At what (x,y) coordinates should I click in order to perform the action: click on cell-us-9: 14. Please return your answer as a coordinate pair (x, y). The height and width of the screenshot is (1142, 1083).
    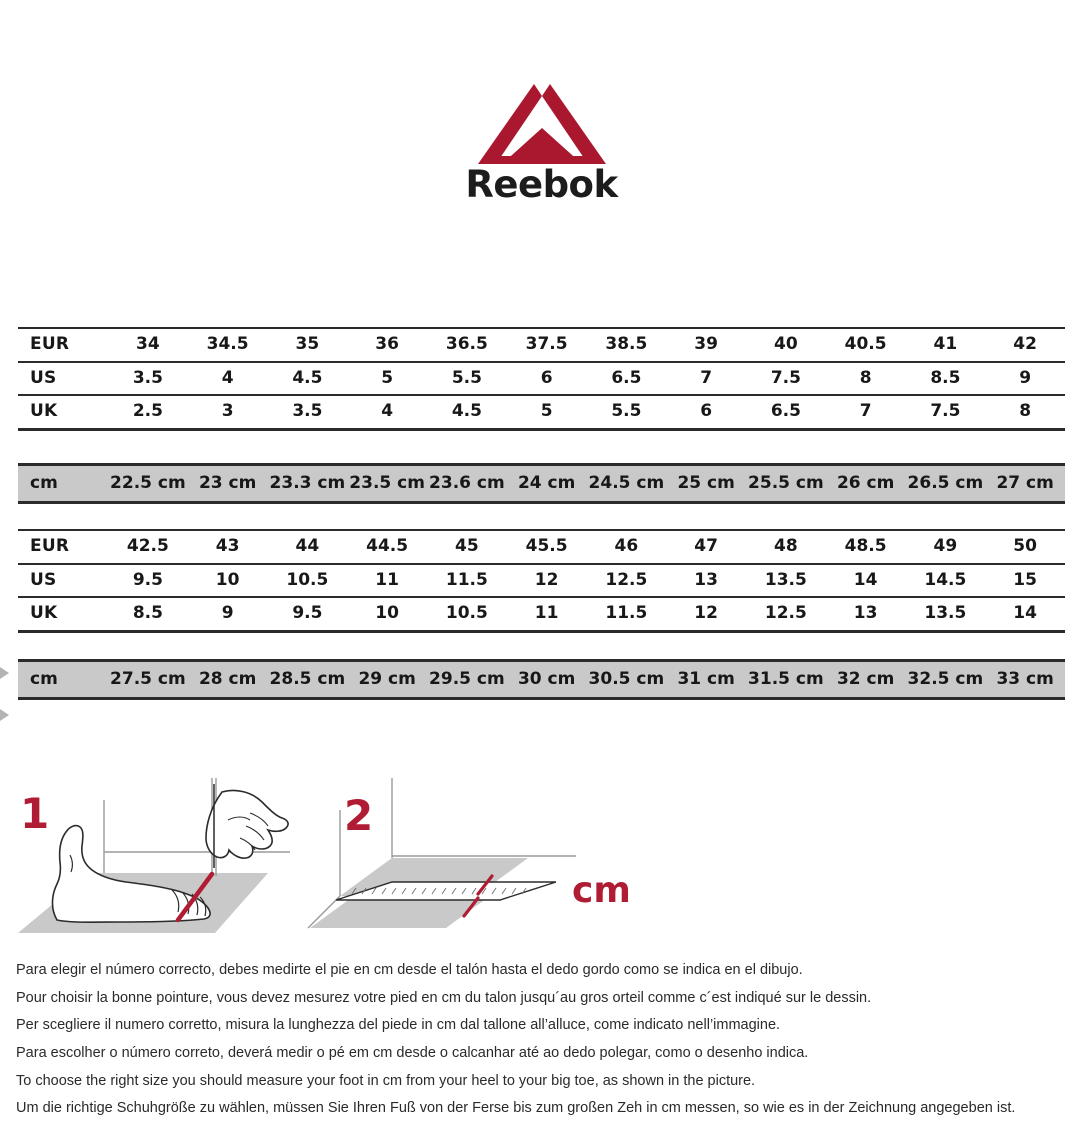
    Looking at the image, I should click on (865, 579).